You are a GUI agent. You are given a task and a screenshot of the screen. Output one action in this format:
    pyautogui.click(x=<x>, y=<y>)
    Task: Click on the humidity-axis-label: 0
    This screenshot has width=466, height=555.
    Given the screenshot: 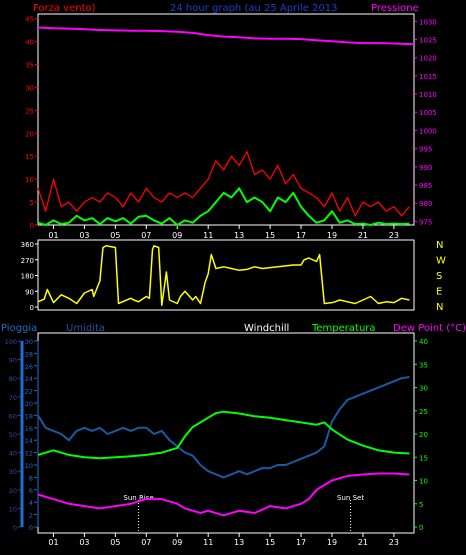 What is the action you would take?
    pyautogui.click(x=15, y=528)
    